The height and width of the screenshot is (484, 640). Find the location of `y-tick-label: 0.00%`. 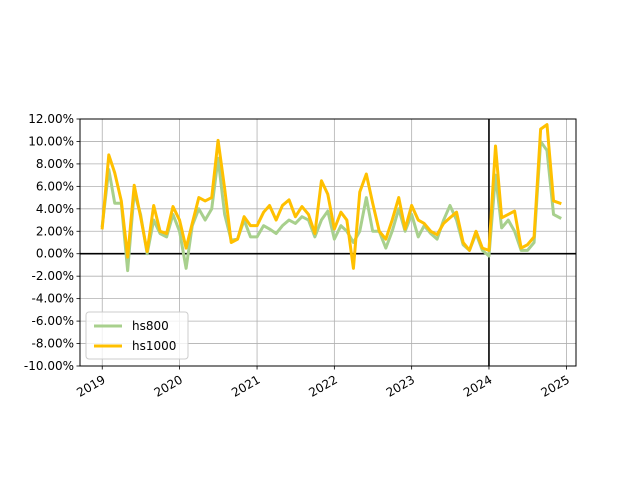

y-tick-label: 0.00% is located at coordinates (55, 254).